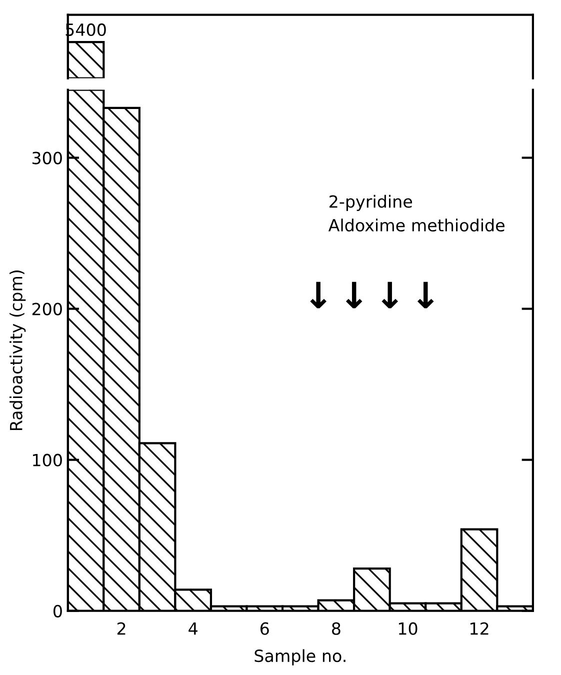 Image resolution: width=561 pixels, height=675 pixels. What do you see at coordinates (193, 628) in the screenshot?
I see `x-tick-label: 4` at bounding box center [193, 628].